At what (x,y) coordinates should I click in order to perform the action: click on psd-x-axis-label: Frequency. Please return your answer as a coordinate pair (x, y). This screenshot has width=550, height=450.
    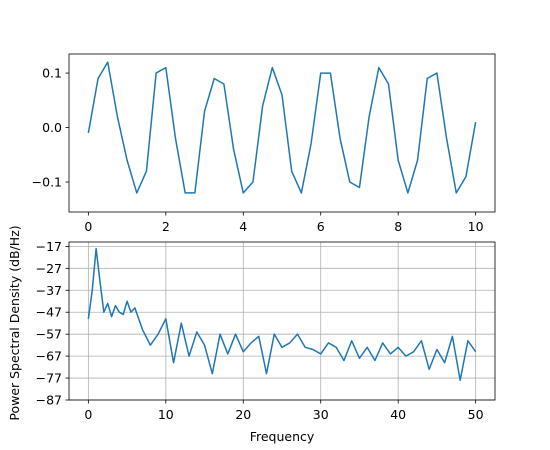
    Looking at the image, I should click on (282, 436).